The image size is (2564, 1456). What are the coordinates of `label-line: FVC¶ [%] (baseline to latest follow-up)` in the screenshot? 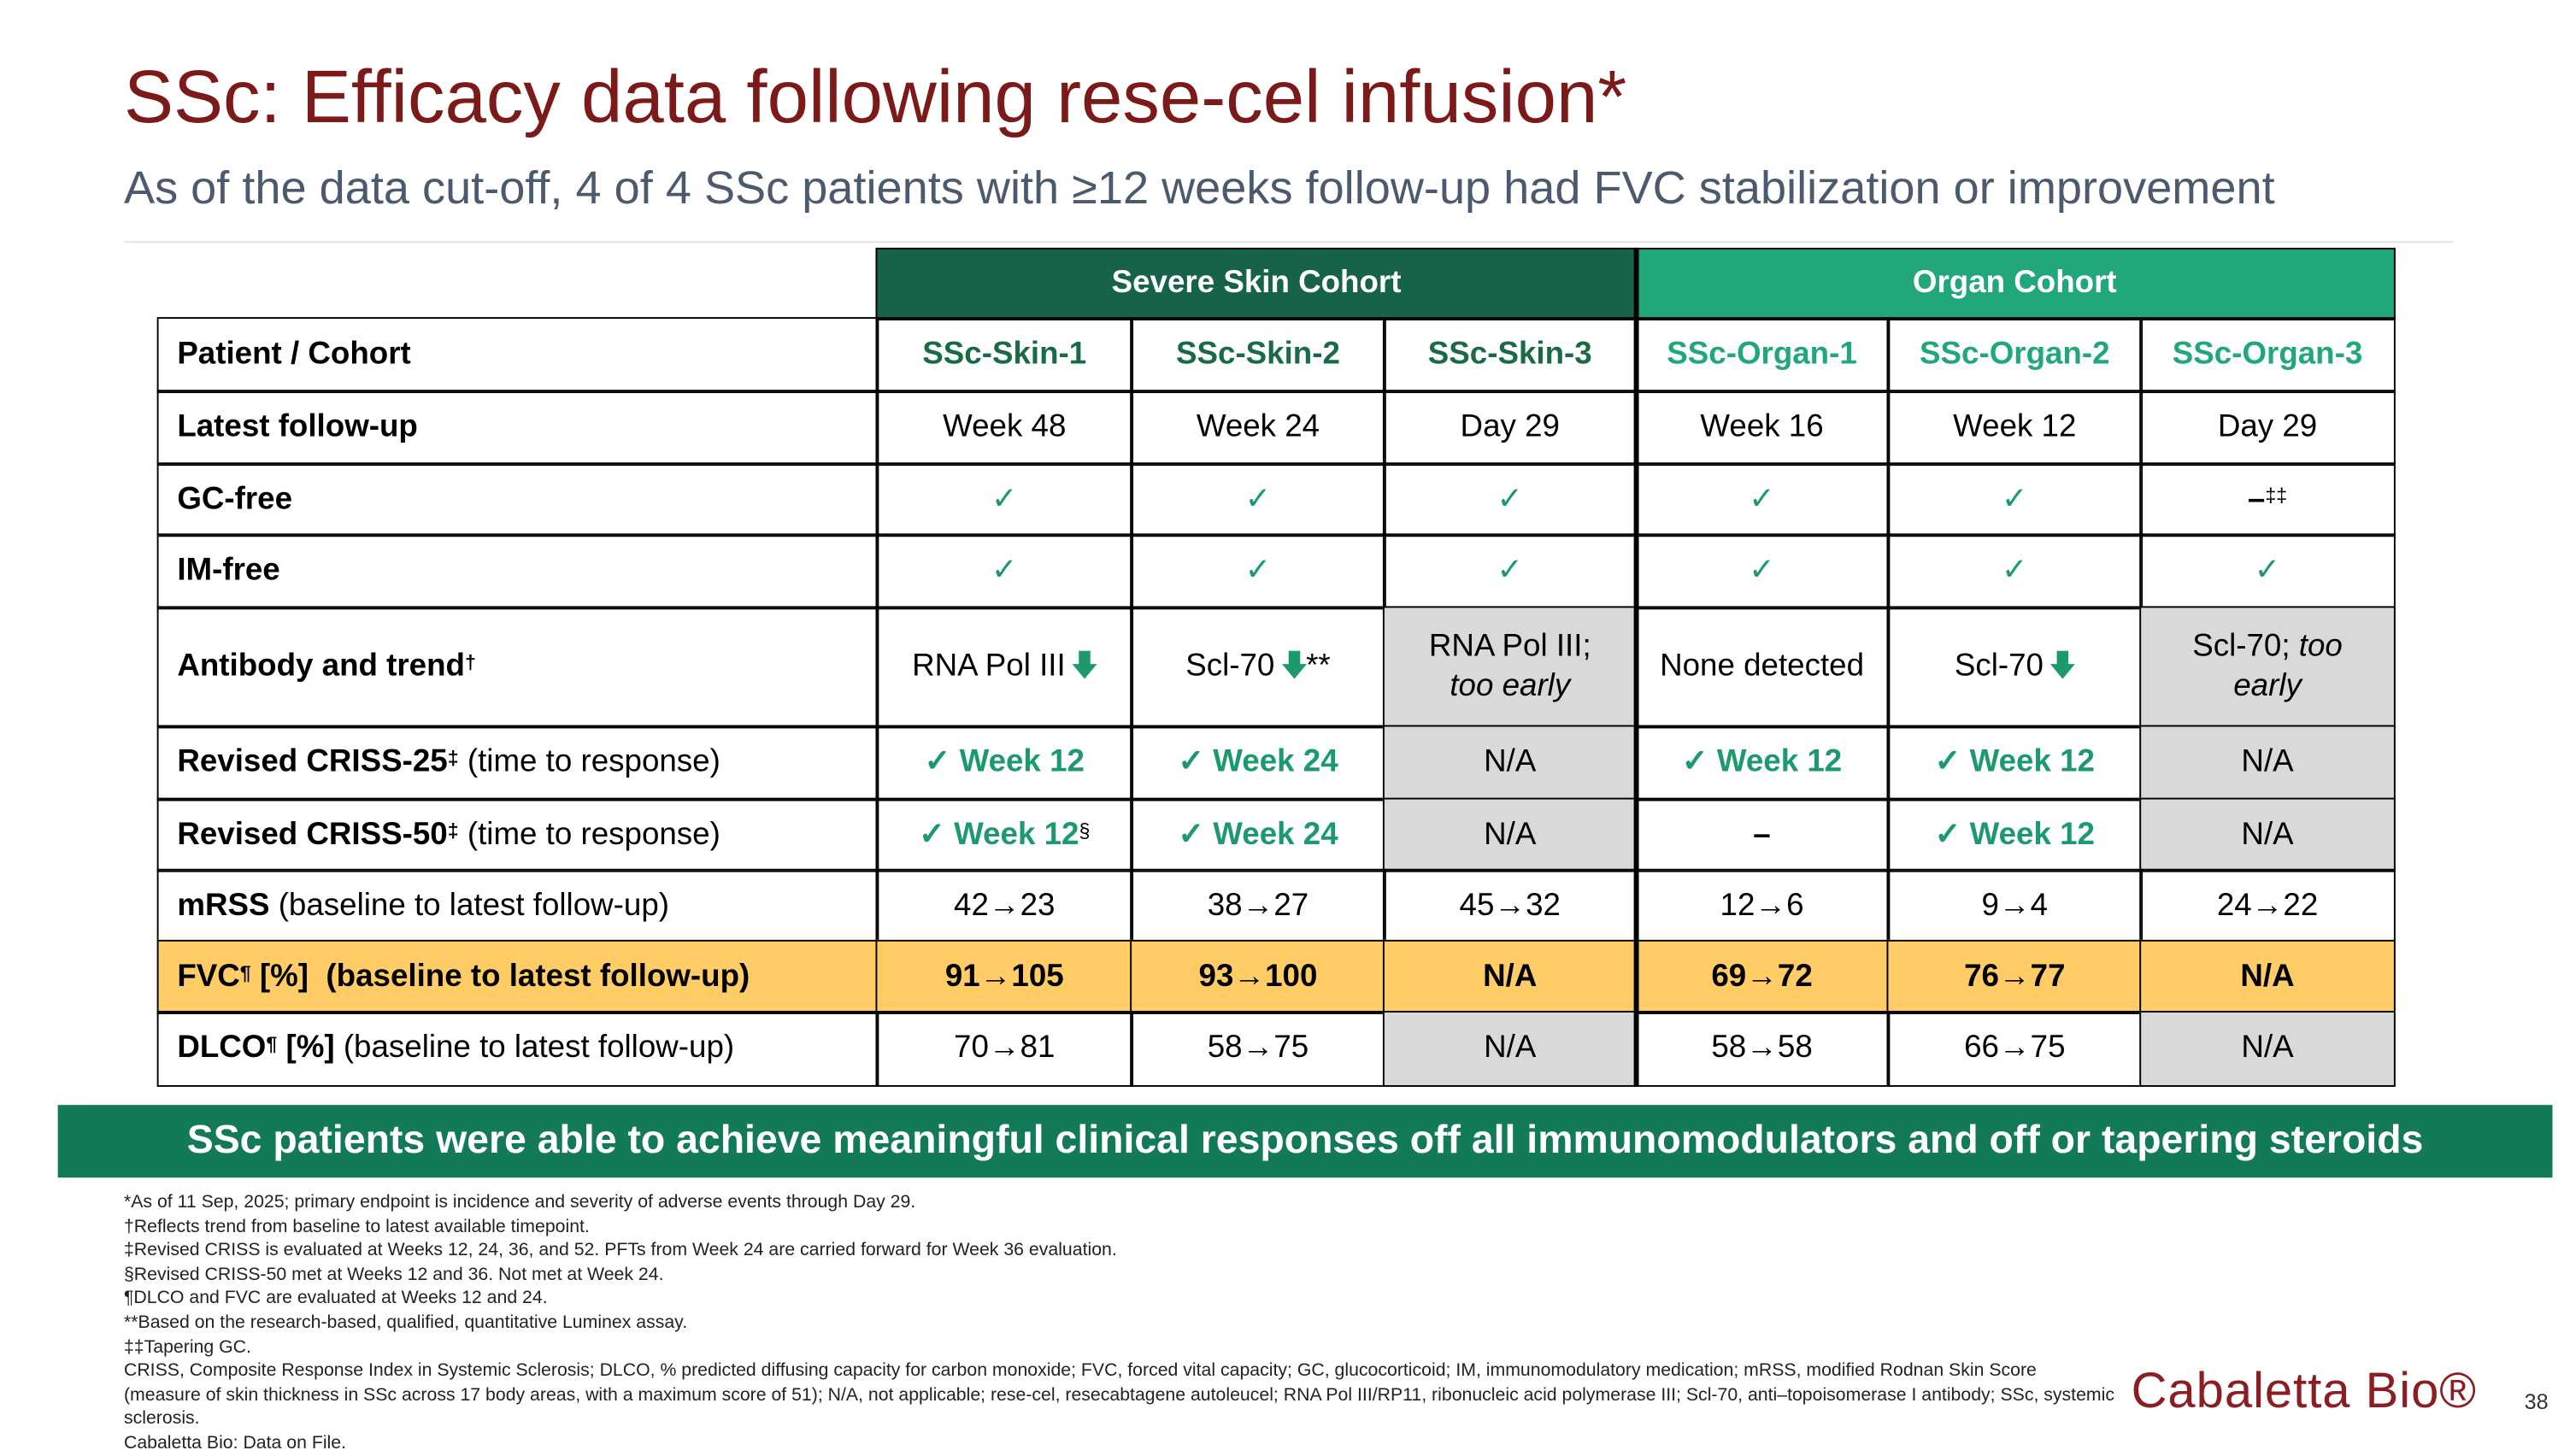 It's located at (463, 976).